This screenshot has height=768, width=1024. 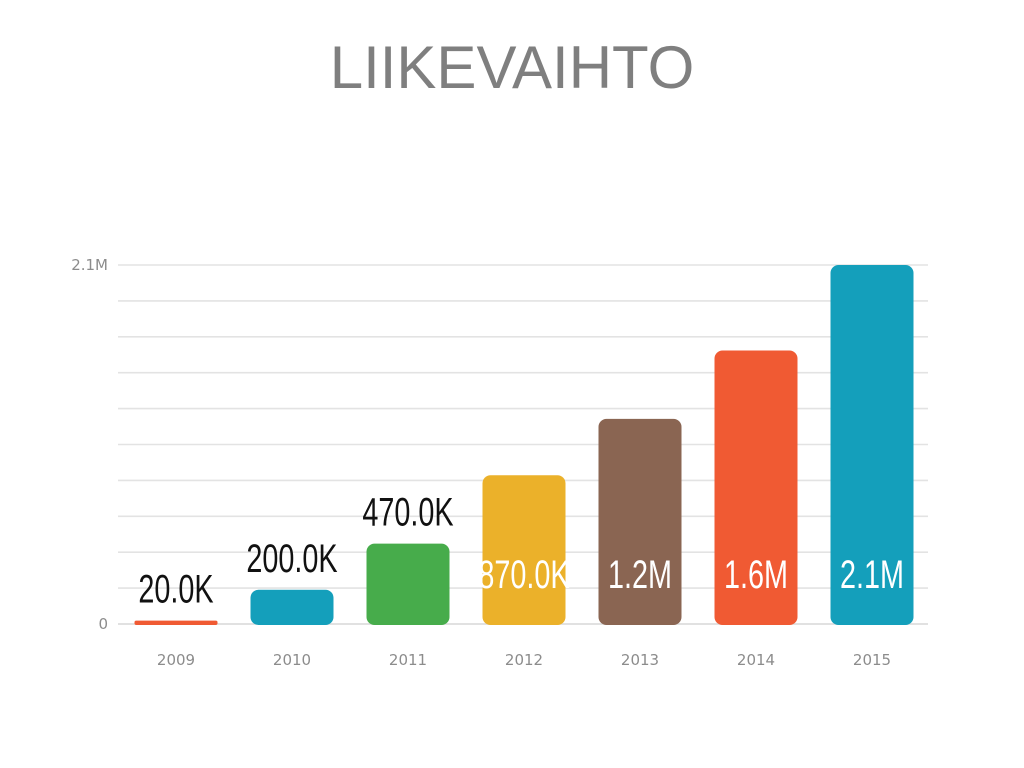 What do you see at coordinates (89, 444) in the screenshot?
I see `y-axis-ticks: 0 2.1M` at bounding box center [89, 444].